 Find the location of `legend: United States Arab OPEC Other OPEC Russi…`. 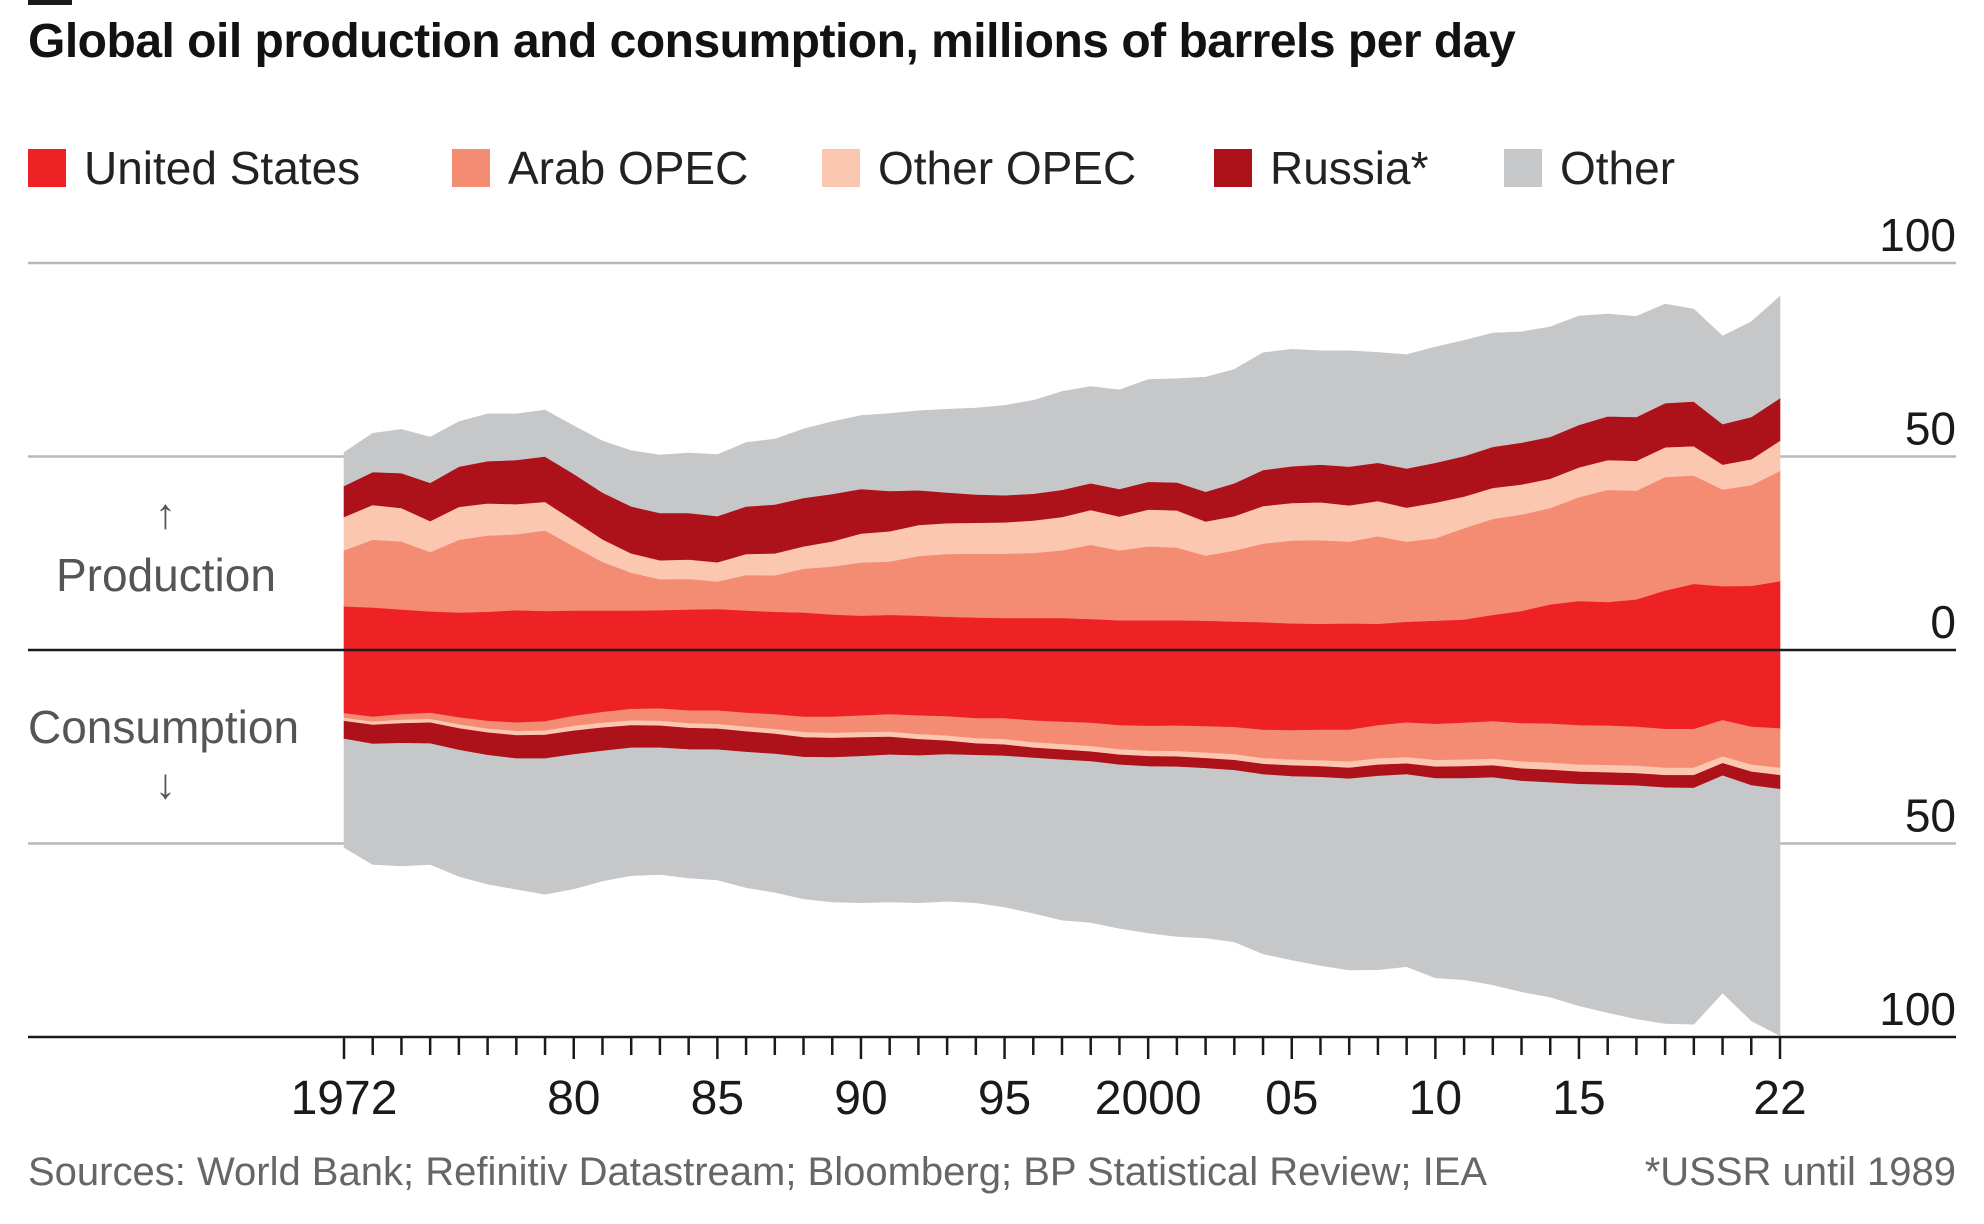

legend: United States Arab OPEC Other OPEC Russi… is located at coordinates (978, 168).